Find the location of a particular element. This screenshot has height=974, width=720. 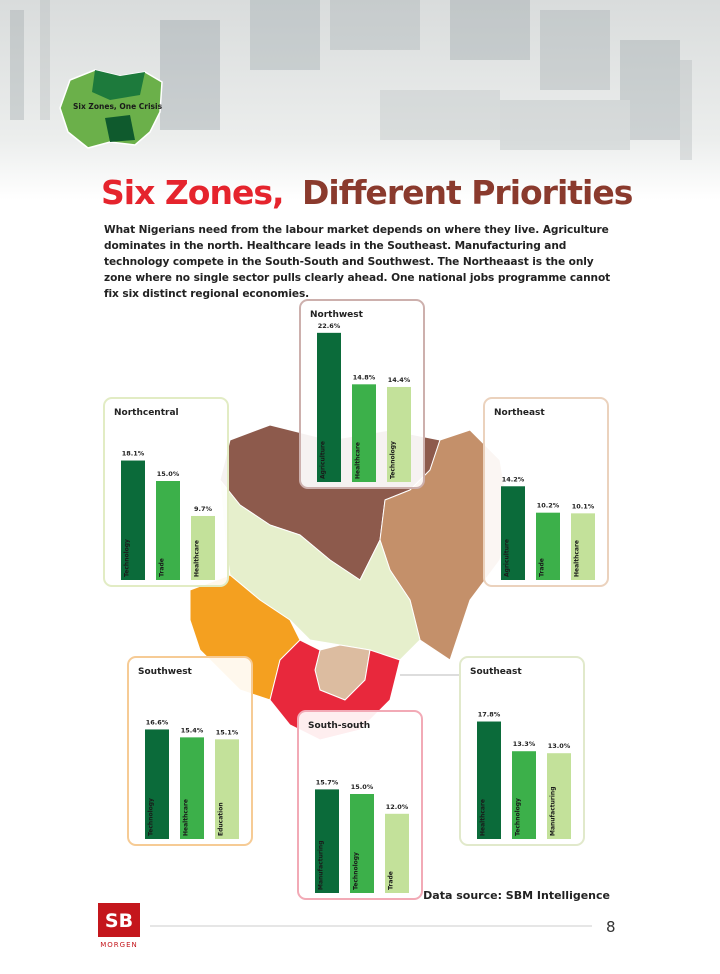

chart-title: Southeast is located at coordinates (496, 672).